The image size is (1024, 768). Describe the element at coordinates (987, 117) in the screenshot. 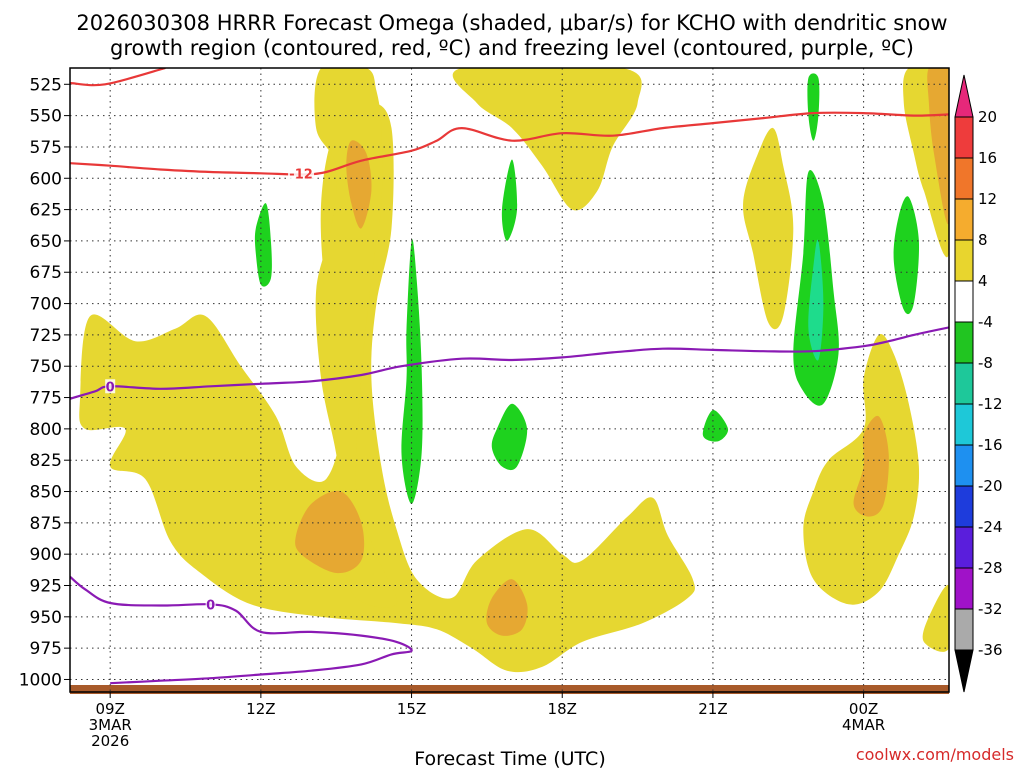

I see `colorbar-label-20: 20` at that location.